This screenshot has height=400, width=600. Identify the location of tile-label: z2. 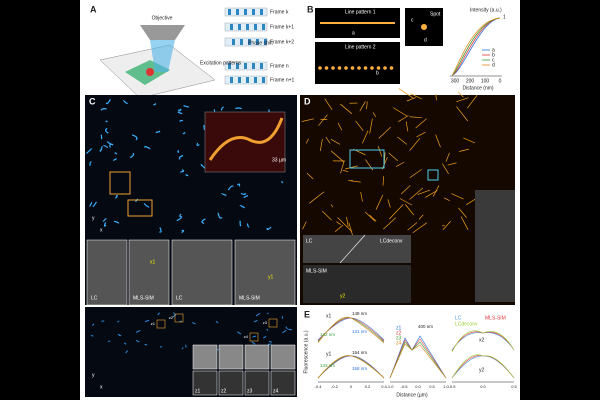
(224, 391).